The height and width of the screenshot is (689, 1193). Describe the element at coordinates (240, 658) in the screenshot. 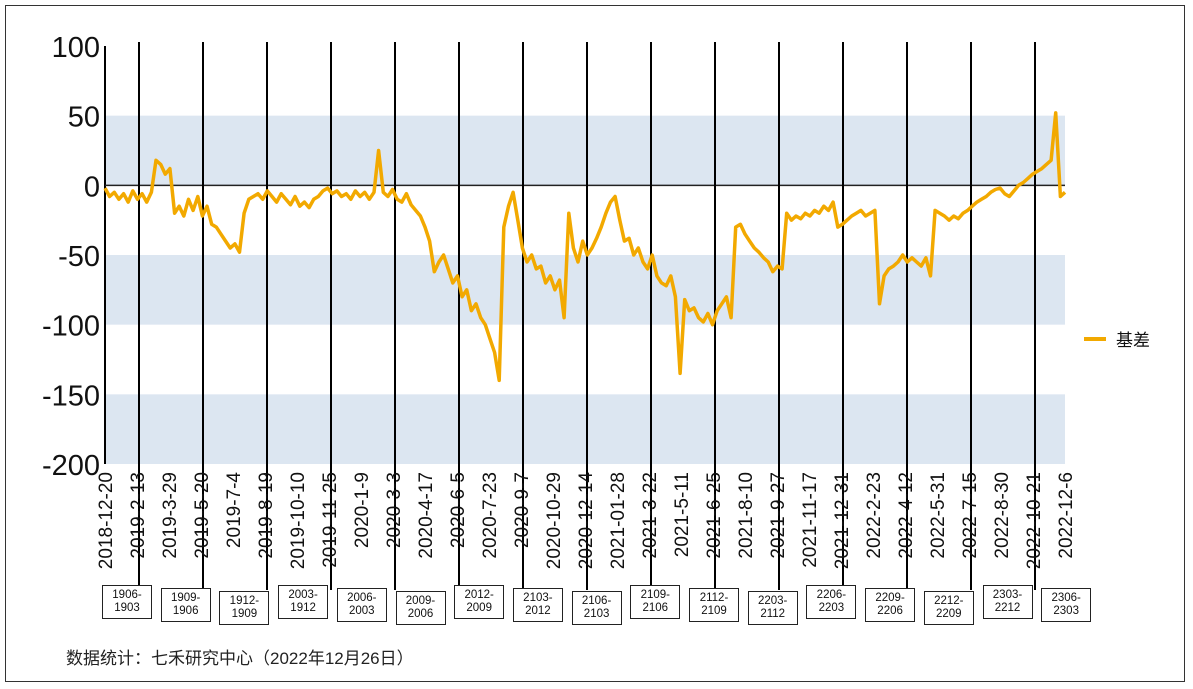

I see `source-footnote: 数据统计：七禾研究中心（2022年12月26日）` at that location.